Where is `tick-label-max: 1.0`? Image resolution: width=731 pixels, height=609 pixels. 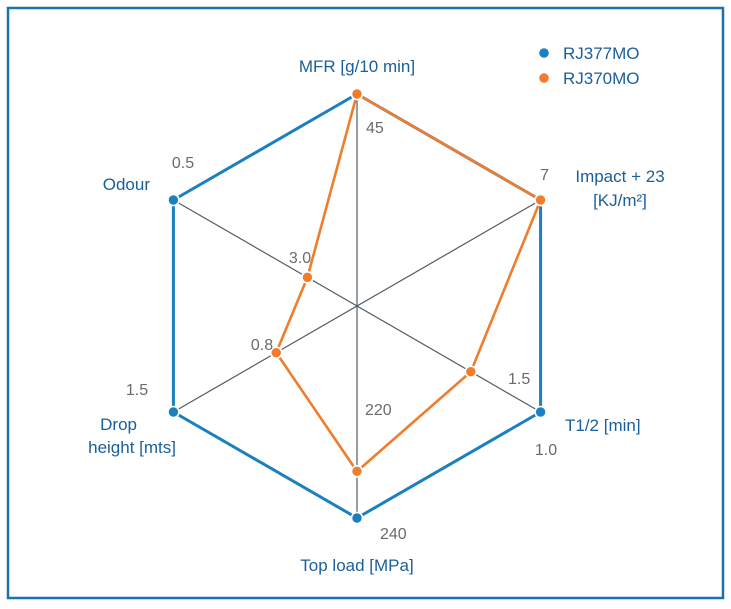
tick-label-max: 1.0 is located at coordinates (546, 450).